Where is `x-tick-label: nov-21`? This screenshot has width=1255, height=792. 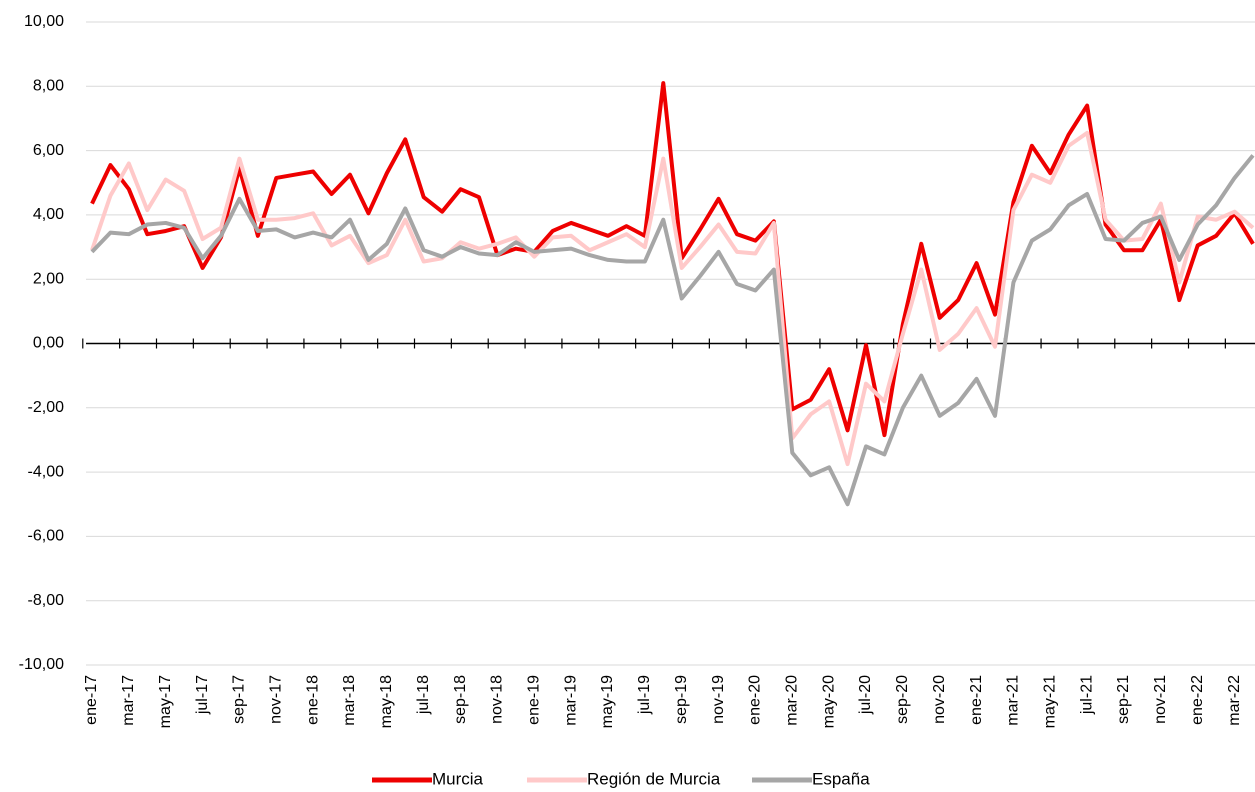 x-tick-label: nov-21 is located at coordinates (1160, 699).